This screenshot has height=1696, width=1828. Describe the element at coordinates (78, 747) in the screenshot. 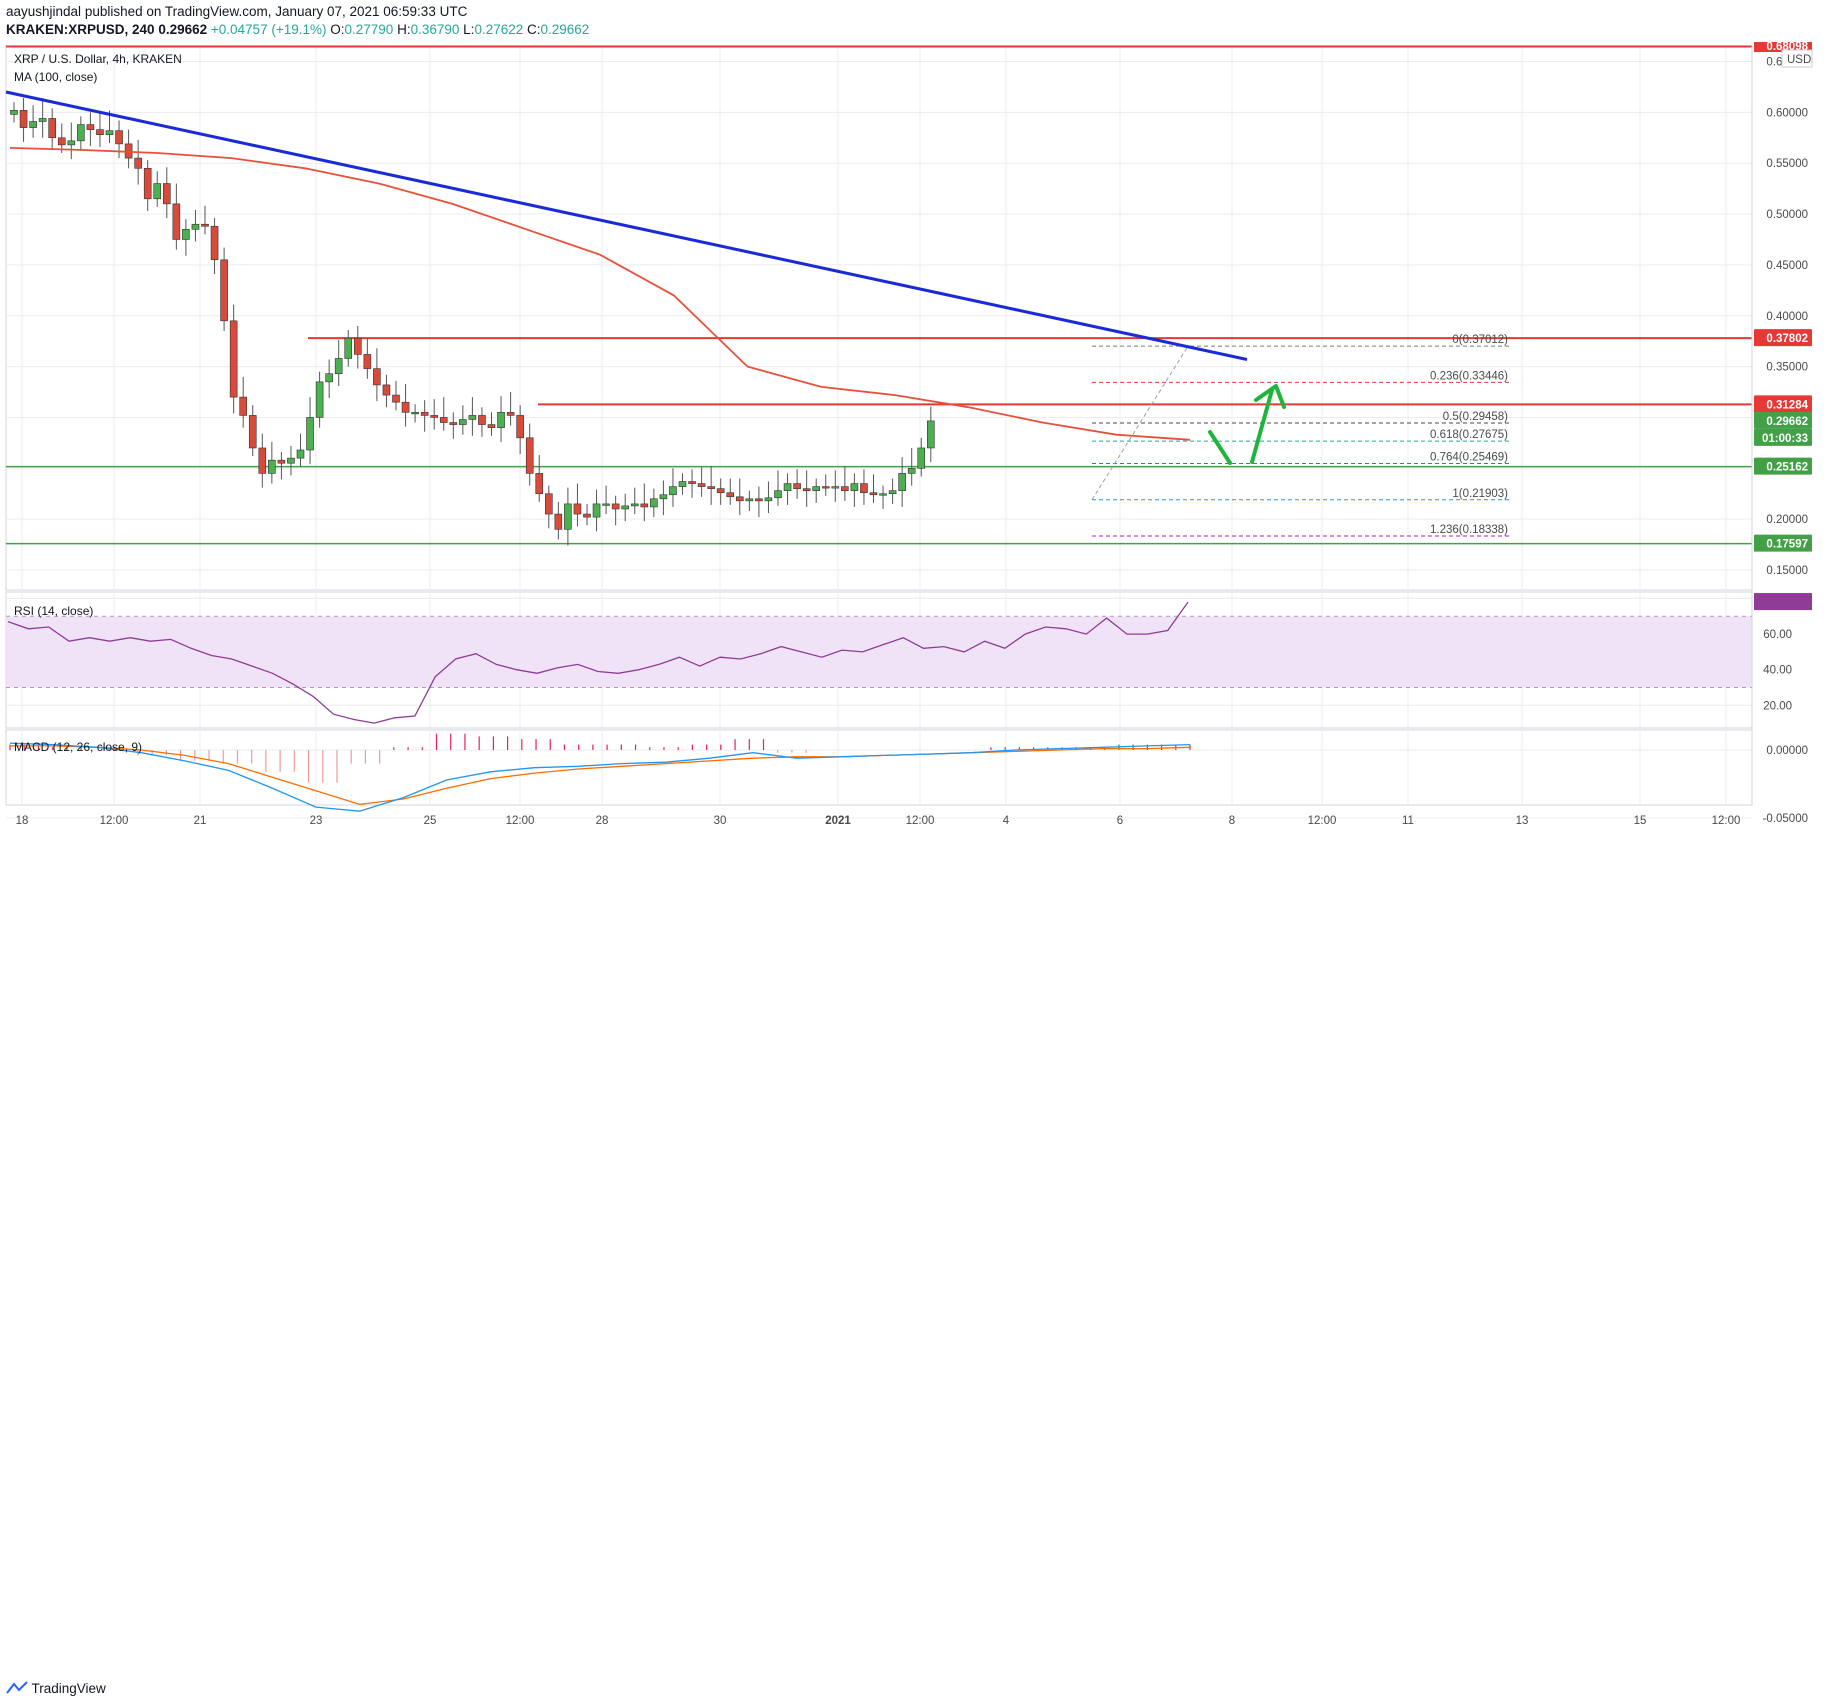

I see `macd-panel-title: MACD (12, 26, close, 9)` at that location.